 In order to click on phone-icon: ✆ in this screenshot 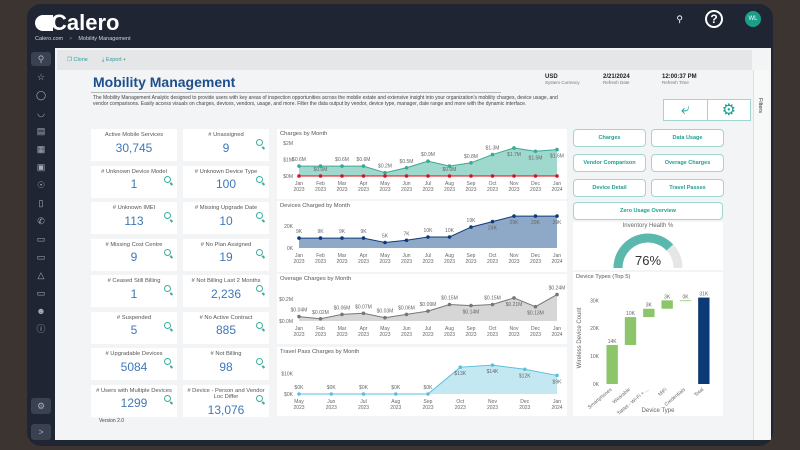, I will do `click(41, 221)`.